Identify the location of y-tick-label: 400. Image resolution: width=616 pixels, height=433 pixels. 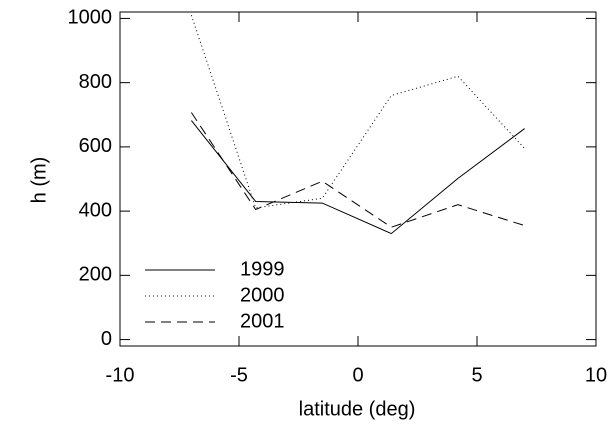
(95, 210).